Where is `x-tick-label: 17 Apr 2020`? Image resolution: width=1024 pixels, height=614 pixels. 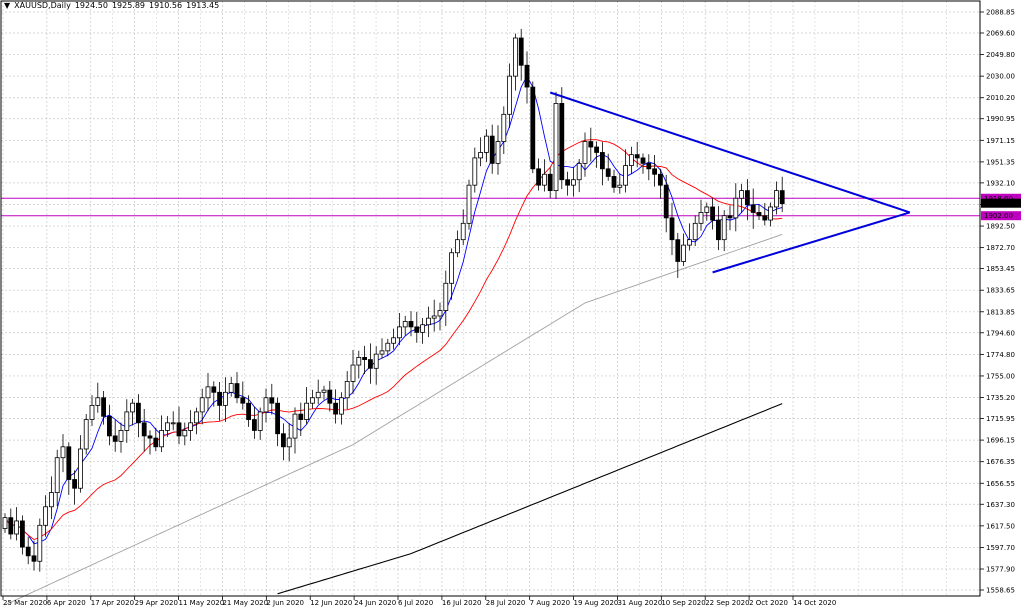
x-tick-label: 17 Apr 2020 is located at coordinates (112, 603).